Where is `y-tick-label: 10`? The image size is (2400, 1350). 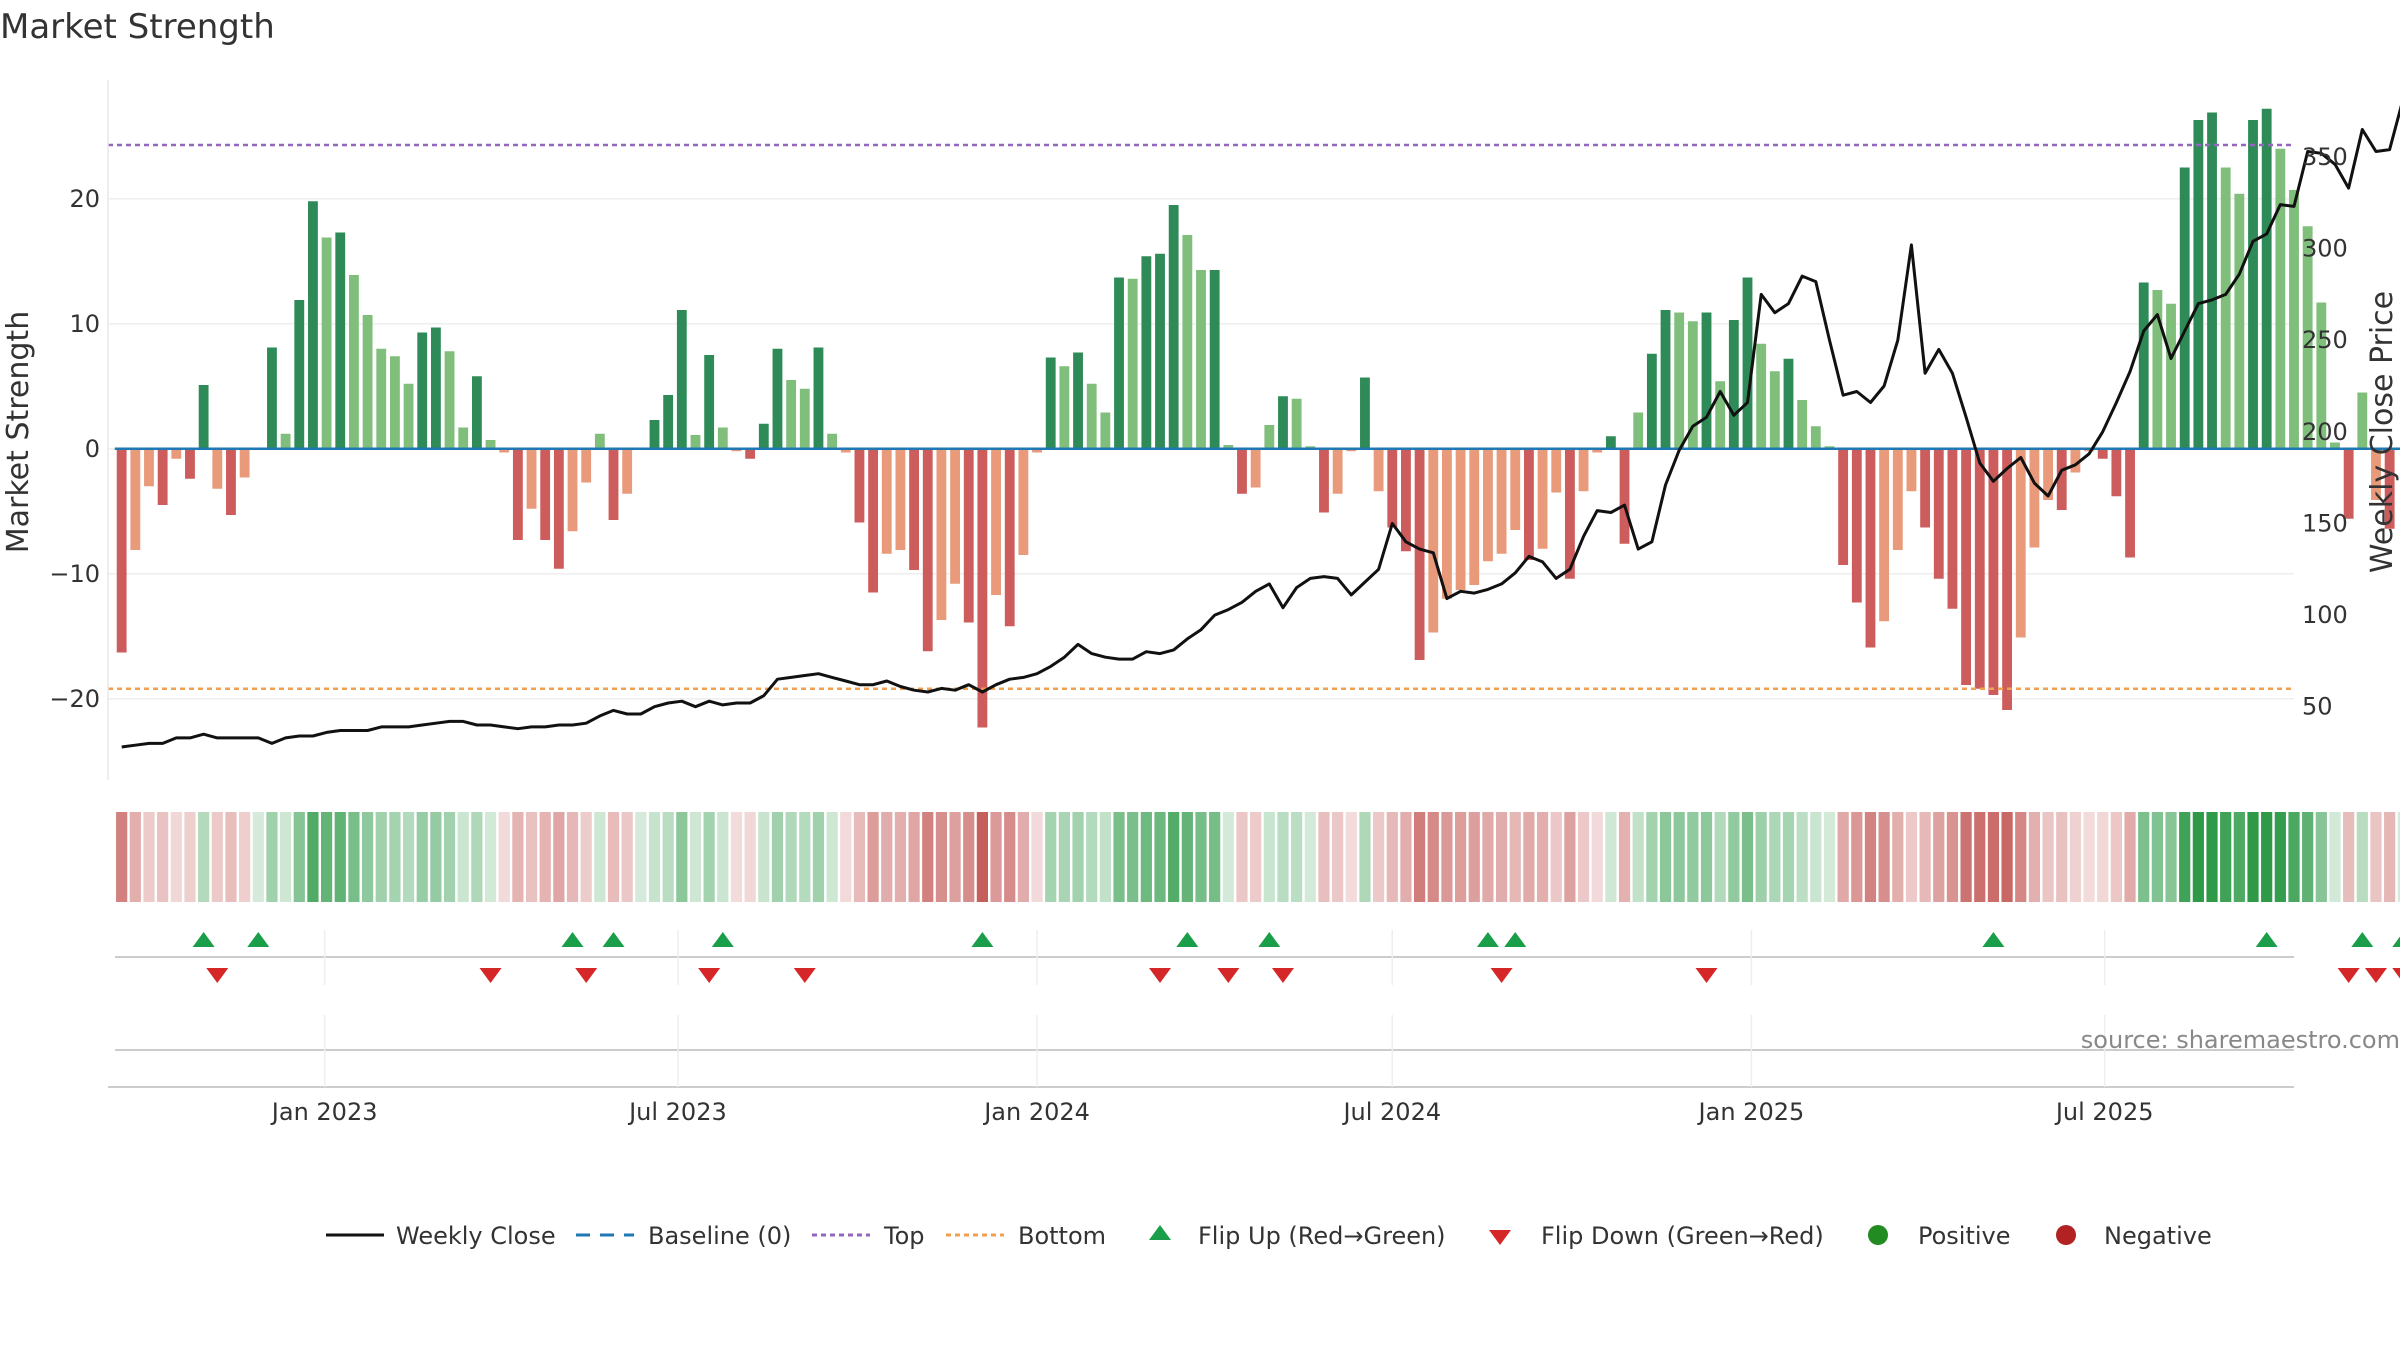 y-tick-label: 10 is located at coordinates (84, 324).